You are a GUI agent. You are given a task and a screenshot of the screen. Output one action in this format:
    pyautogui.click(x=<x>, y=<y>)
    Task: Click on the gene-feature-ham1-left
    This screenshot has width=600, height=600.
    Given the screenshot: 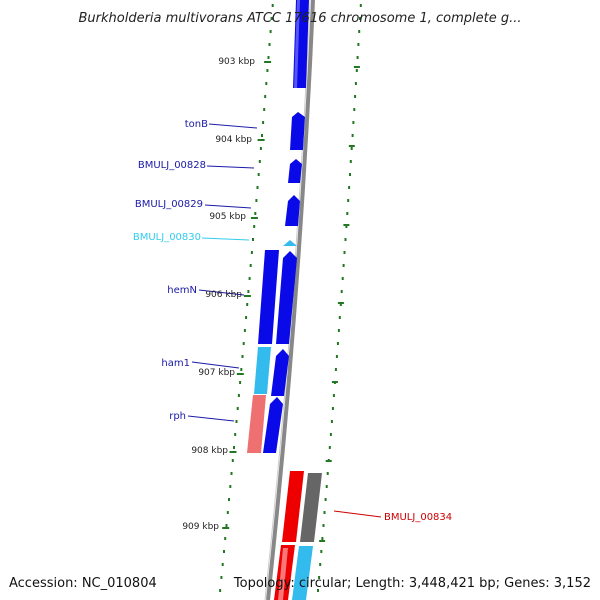 What is the action you would take?
    pyautogui.click(x=262, y=370)
    